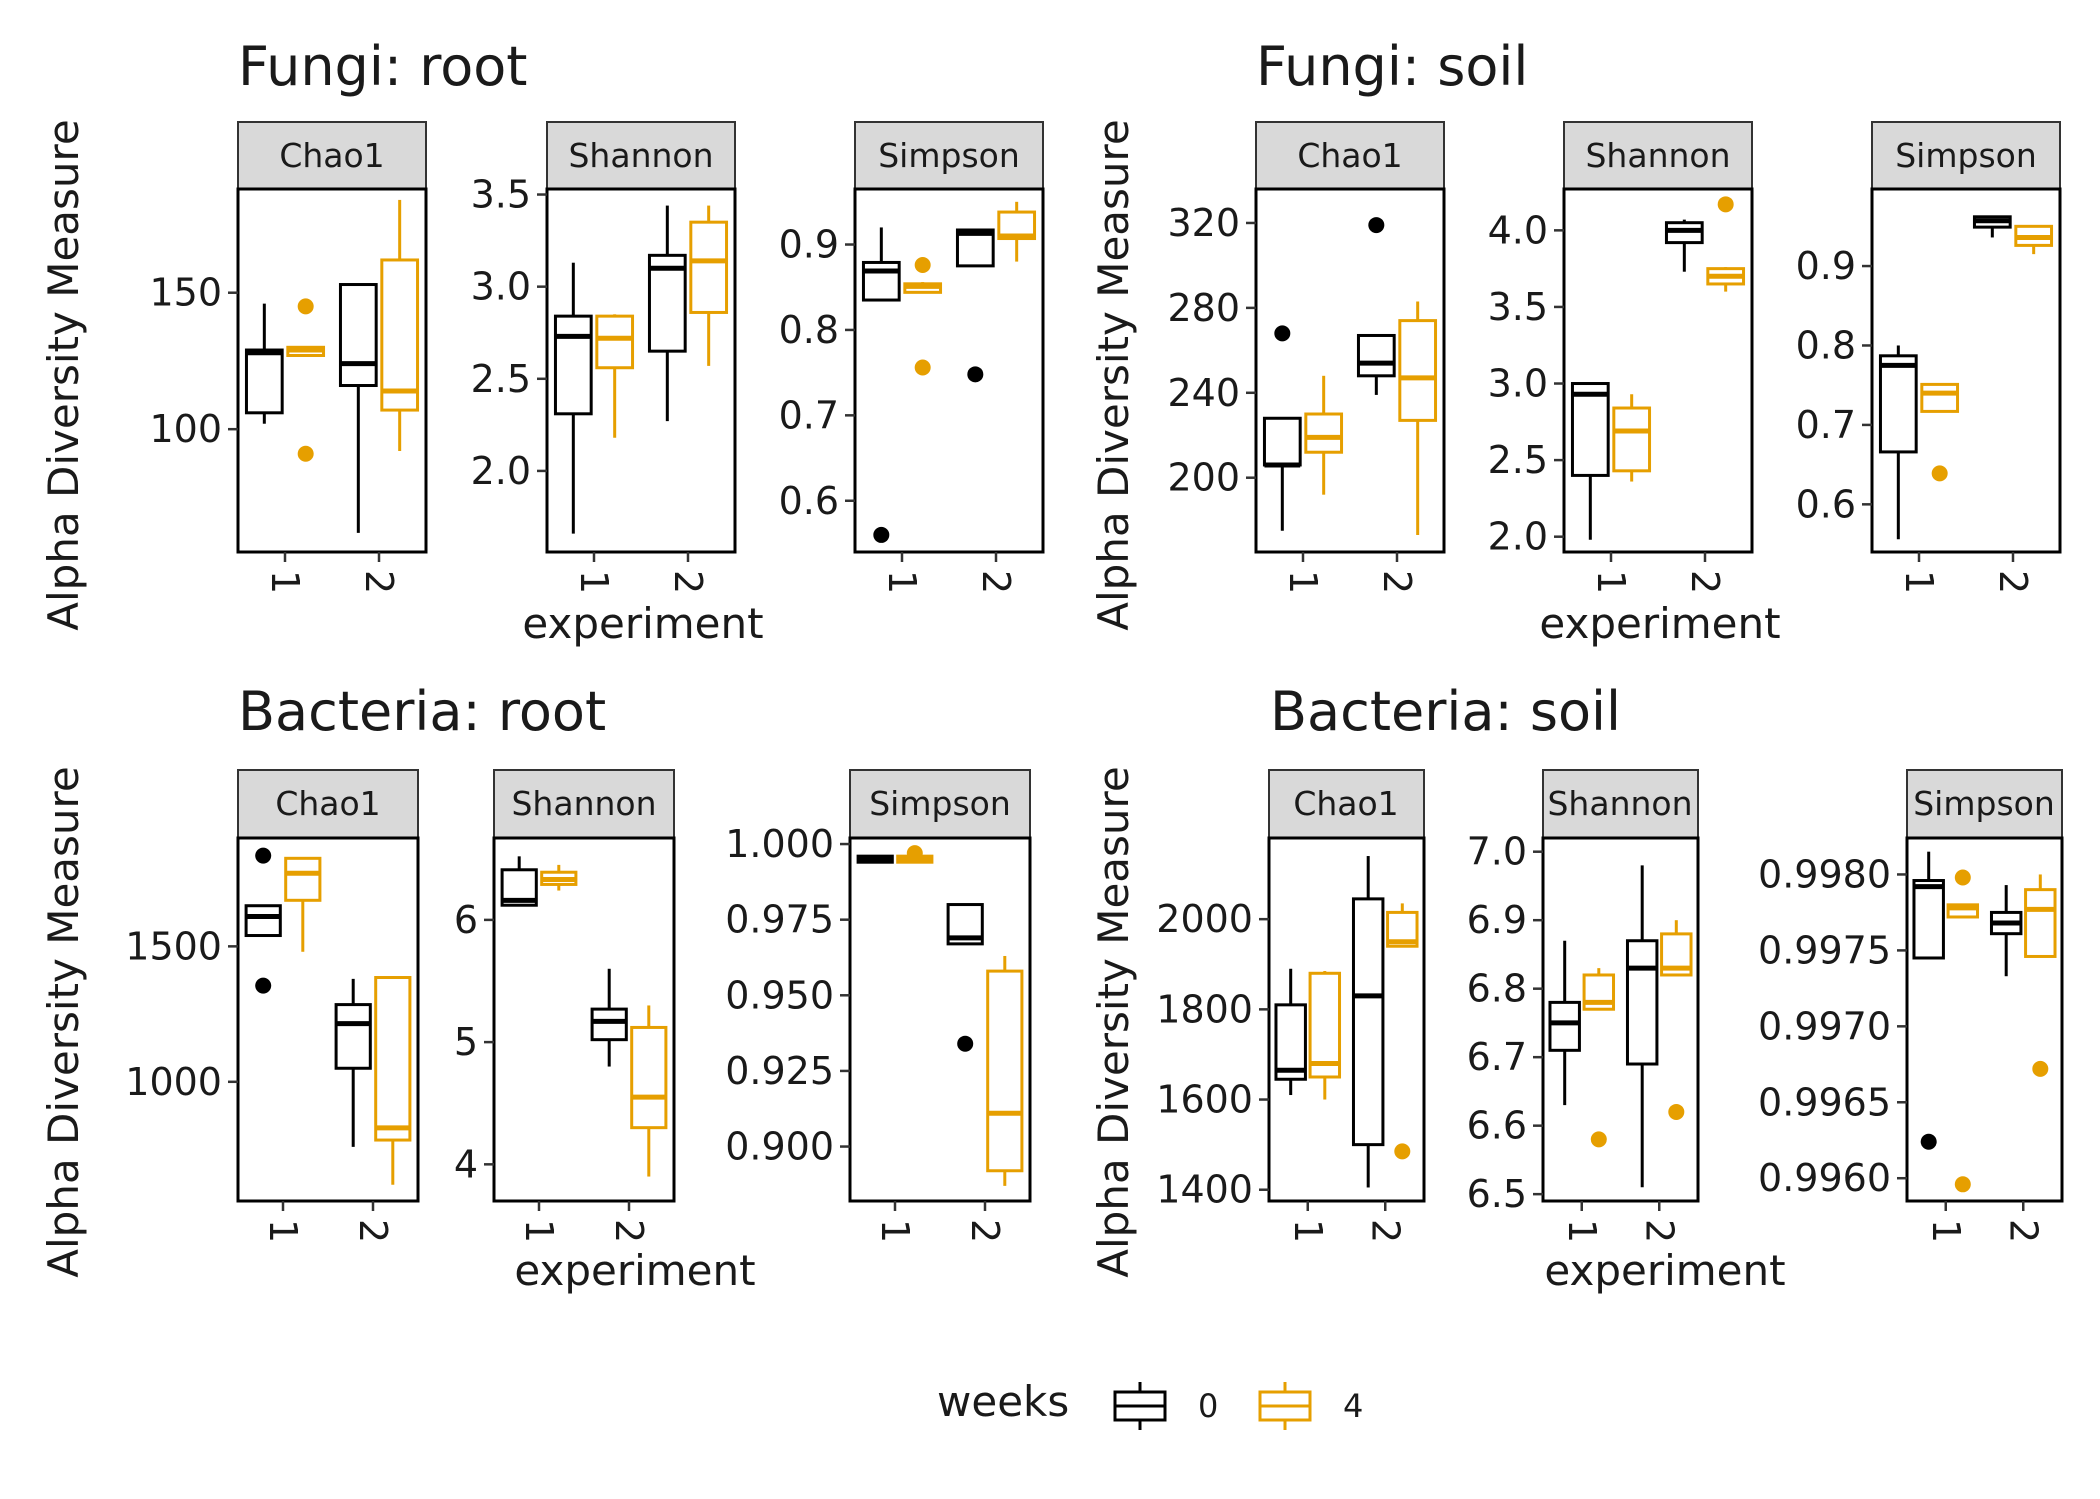 The height and width of the screenshot is (1499, 2100). I want to click on y-tick-label: 0.6, so click(809, 501).